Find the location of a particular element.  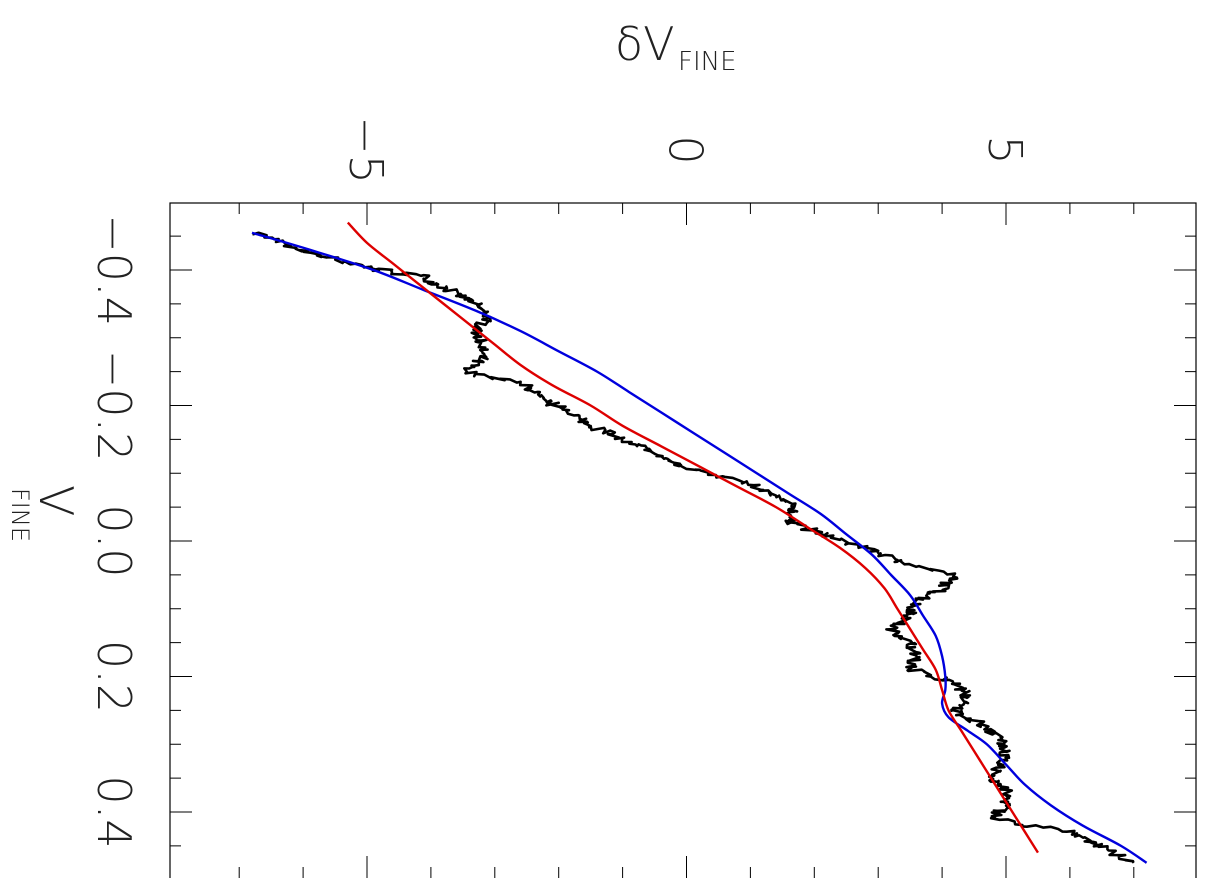

y-tick-label: 0 is located at coordinates (686, 149).